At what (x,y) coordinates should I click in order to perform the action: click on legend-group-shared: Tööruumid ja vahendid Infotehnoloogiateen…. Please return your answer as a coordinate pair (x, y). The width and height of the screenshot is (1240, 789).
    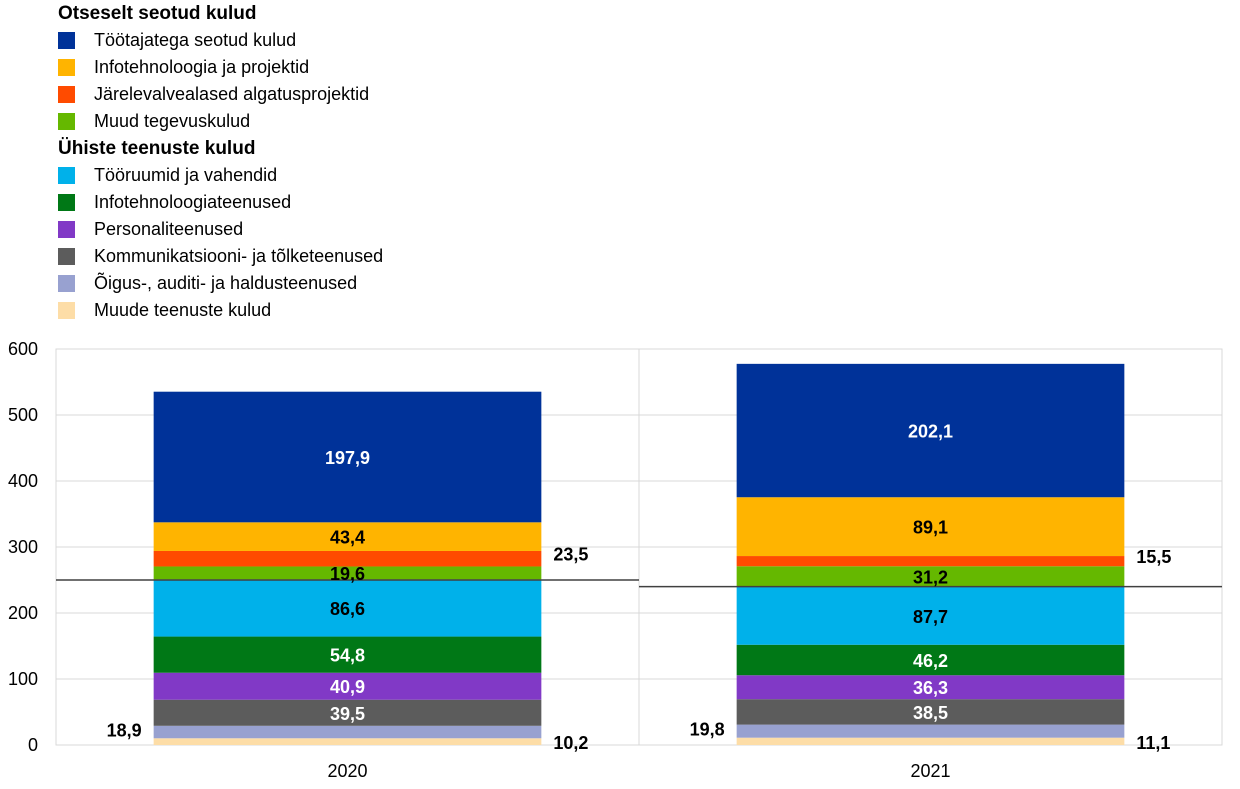
    Looking at the image, I should click on (408, 243).